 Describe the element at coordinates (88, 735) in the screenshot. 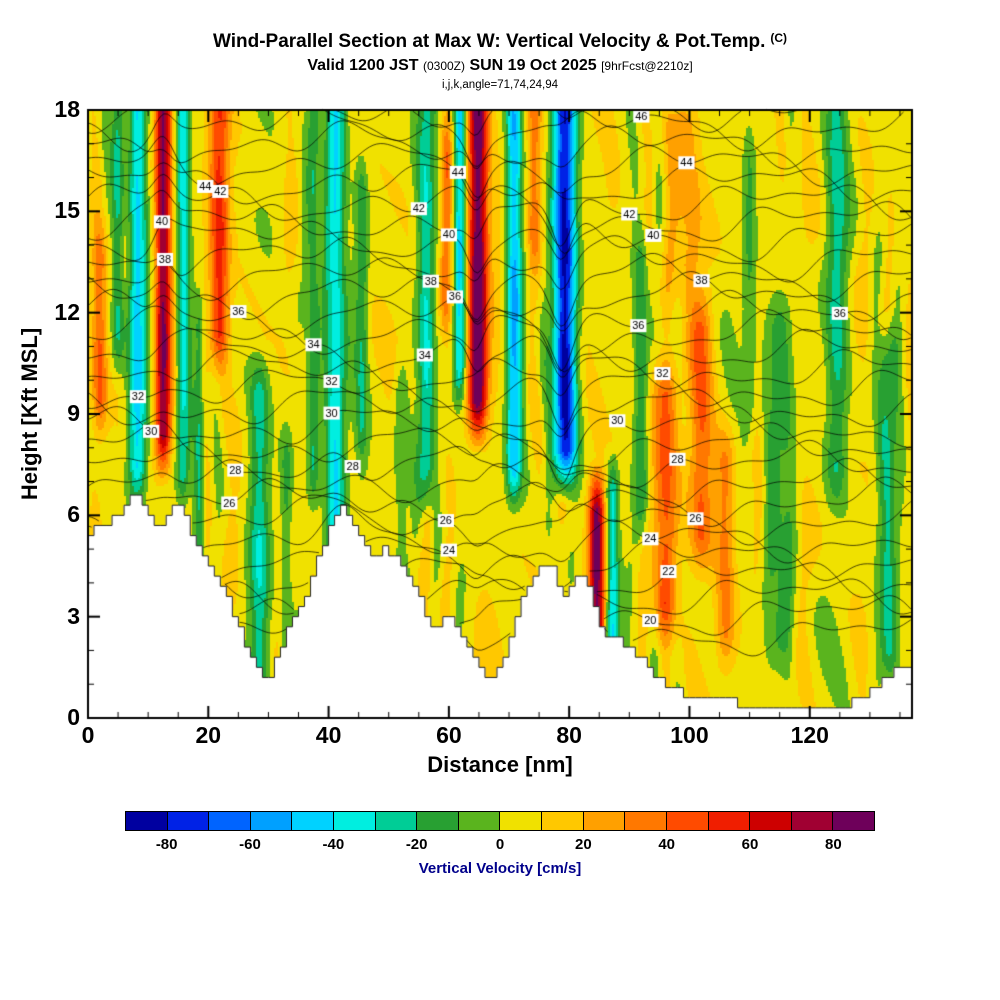

I see `x-tick-label: 0` at that location.